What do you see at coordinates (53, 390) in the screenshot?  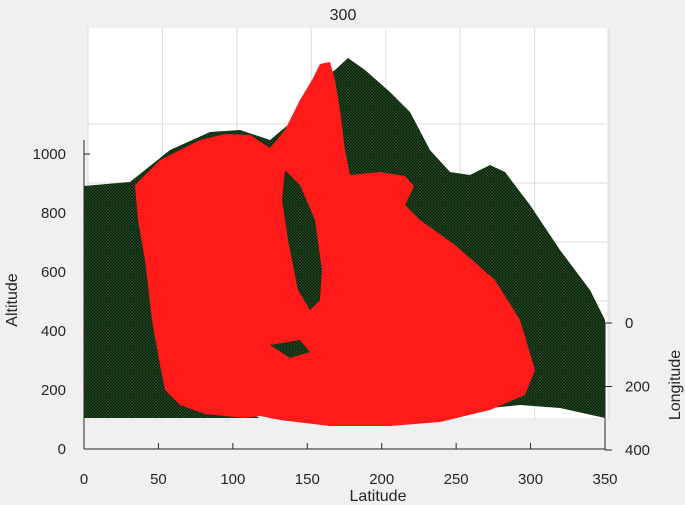 I see `z-tick-label: 200` at bounding box center [53, 390].